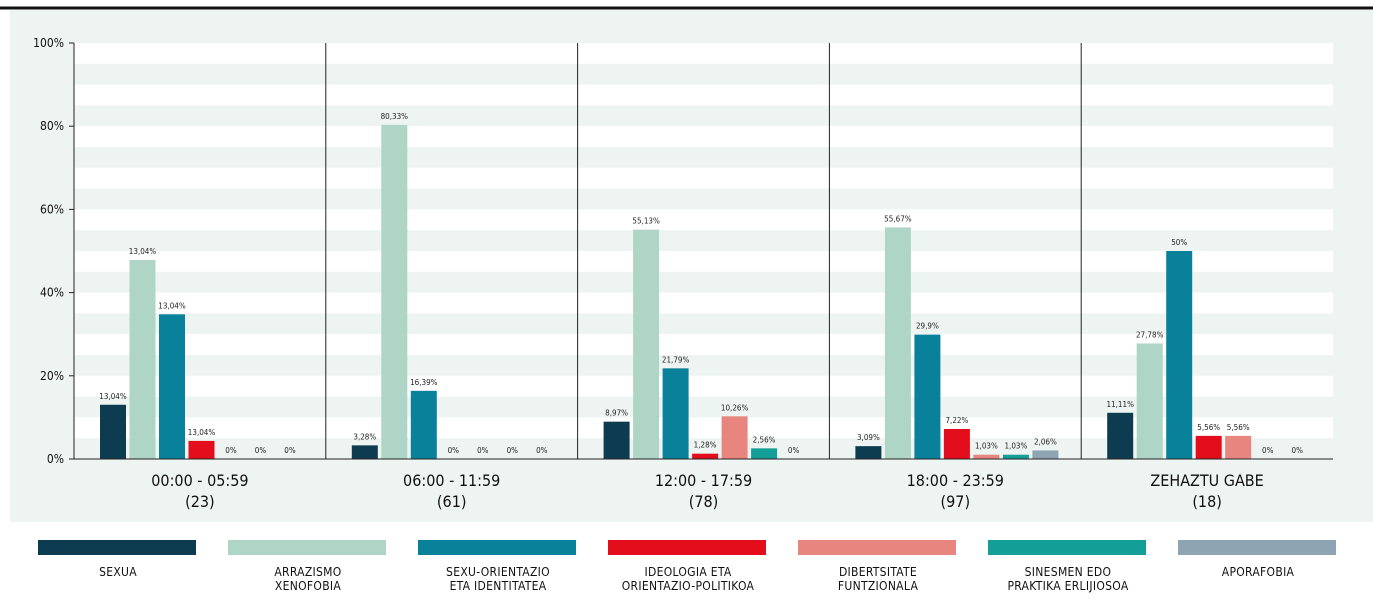 The height and width of the screenshot is (607, 1373). Describe the element at coordinates (1258, 572) in the screenshot. I see `legend-label-line1: APORAFOBIA` at that location.